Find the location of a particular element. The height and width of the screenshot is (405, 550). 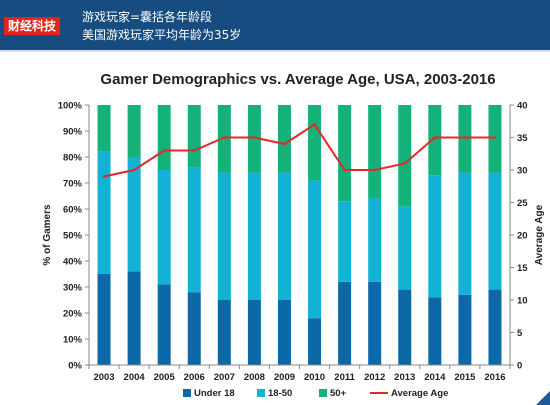

bar-segment-under-18-2006 is located at coordinates (194, 328).